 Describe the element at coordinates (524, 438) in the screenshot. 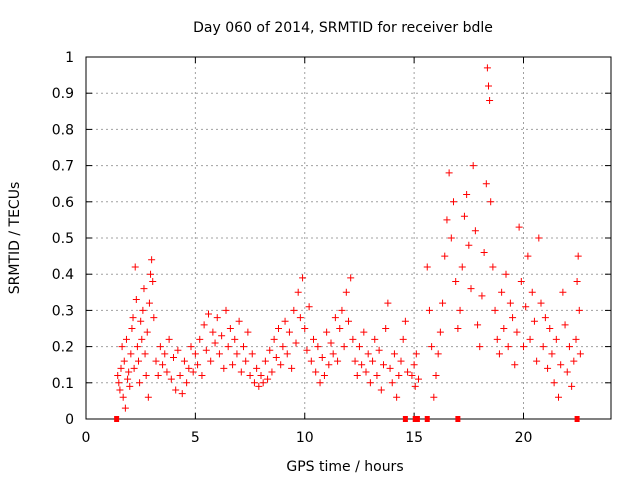

I see `x-tick-label: 20` at that location.